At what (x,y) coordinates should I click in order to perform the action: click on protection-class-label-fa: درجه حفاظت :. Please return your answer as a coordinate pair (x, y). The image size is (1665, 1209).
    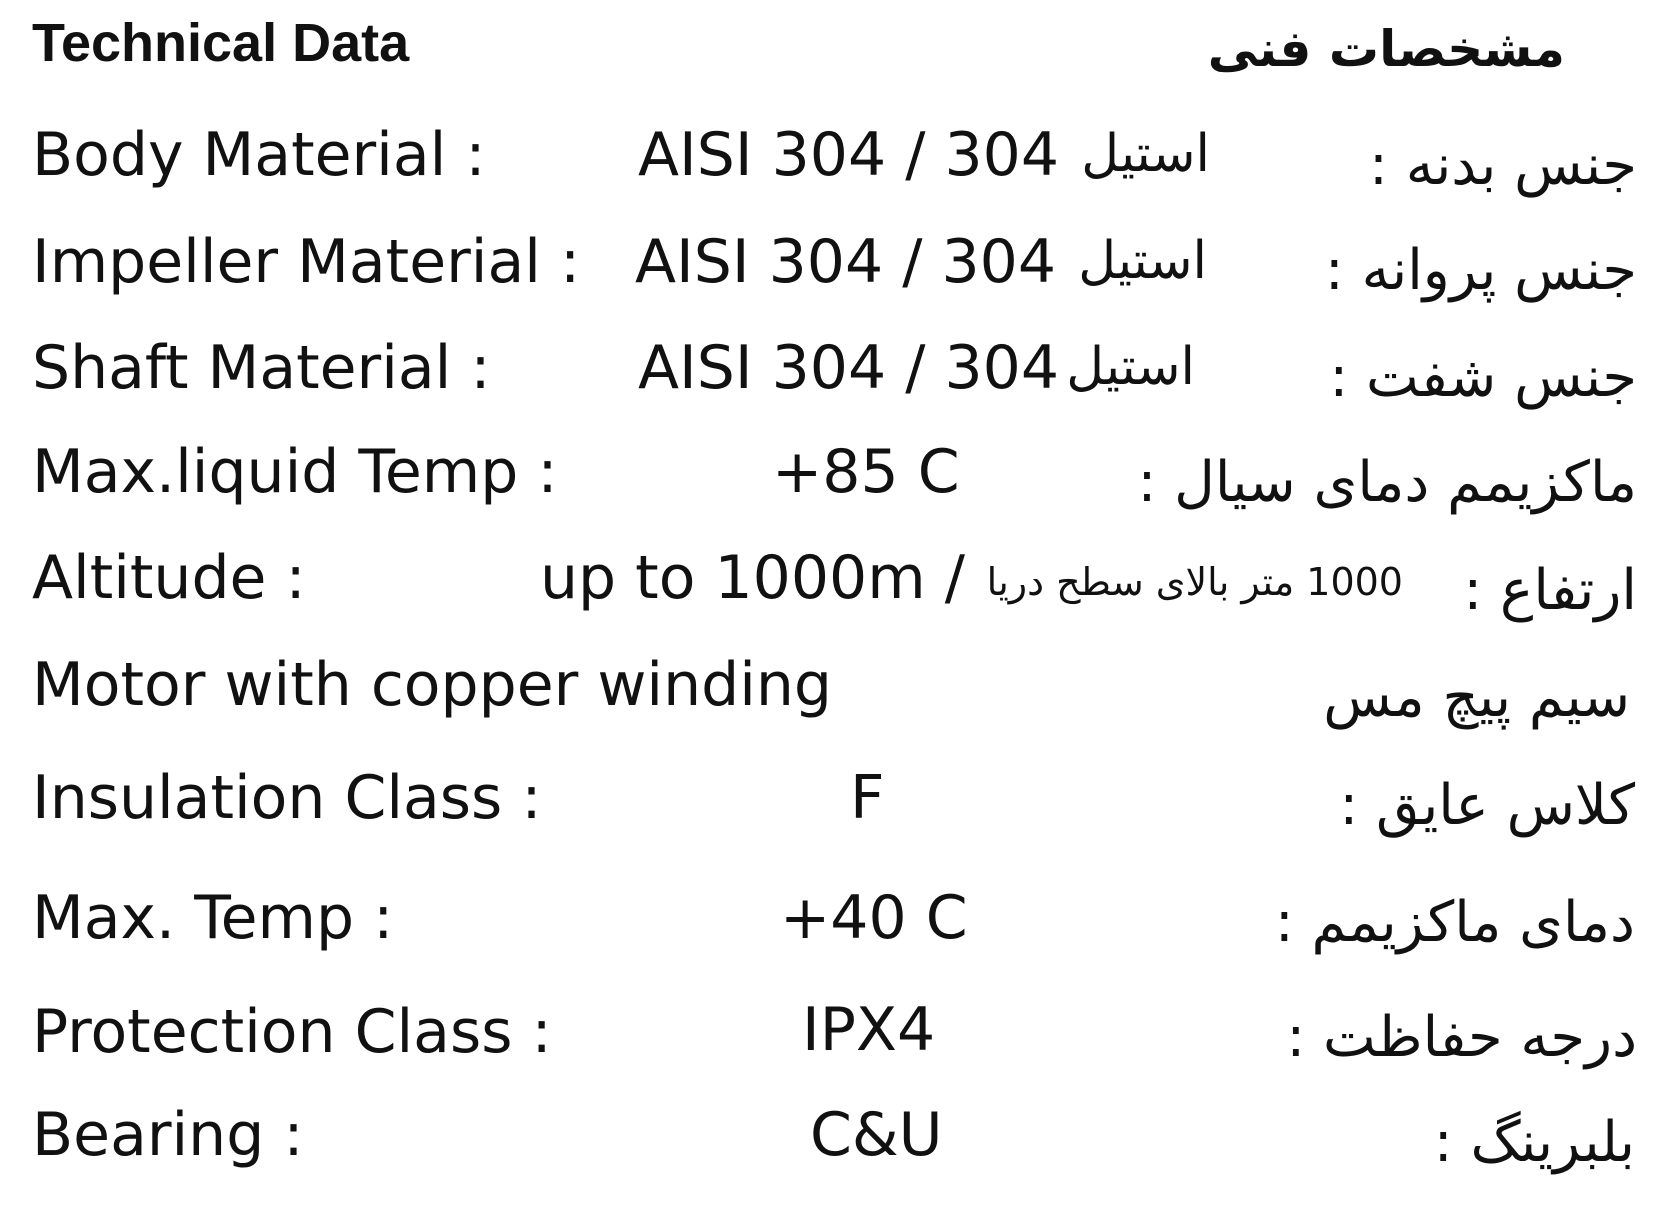
    Looking at the image, I should click on (1461, 1037).